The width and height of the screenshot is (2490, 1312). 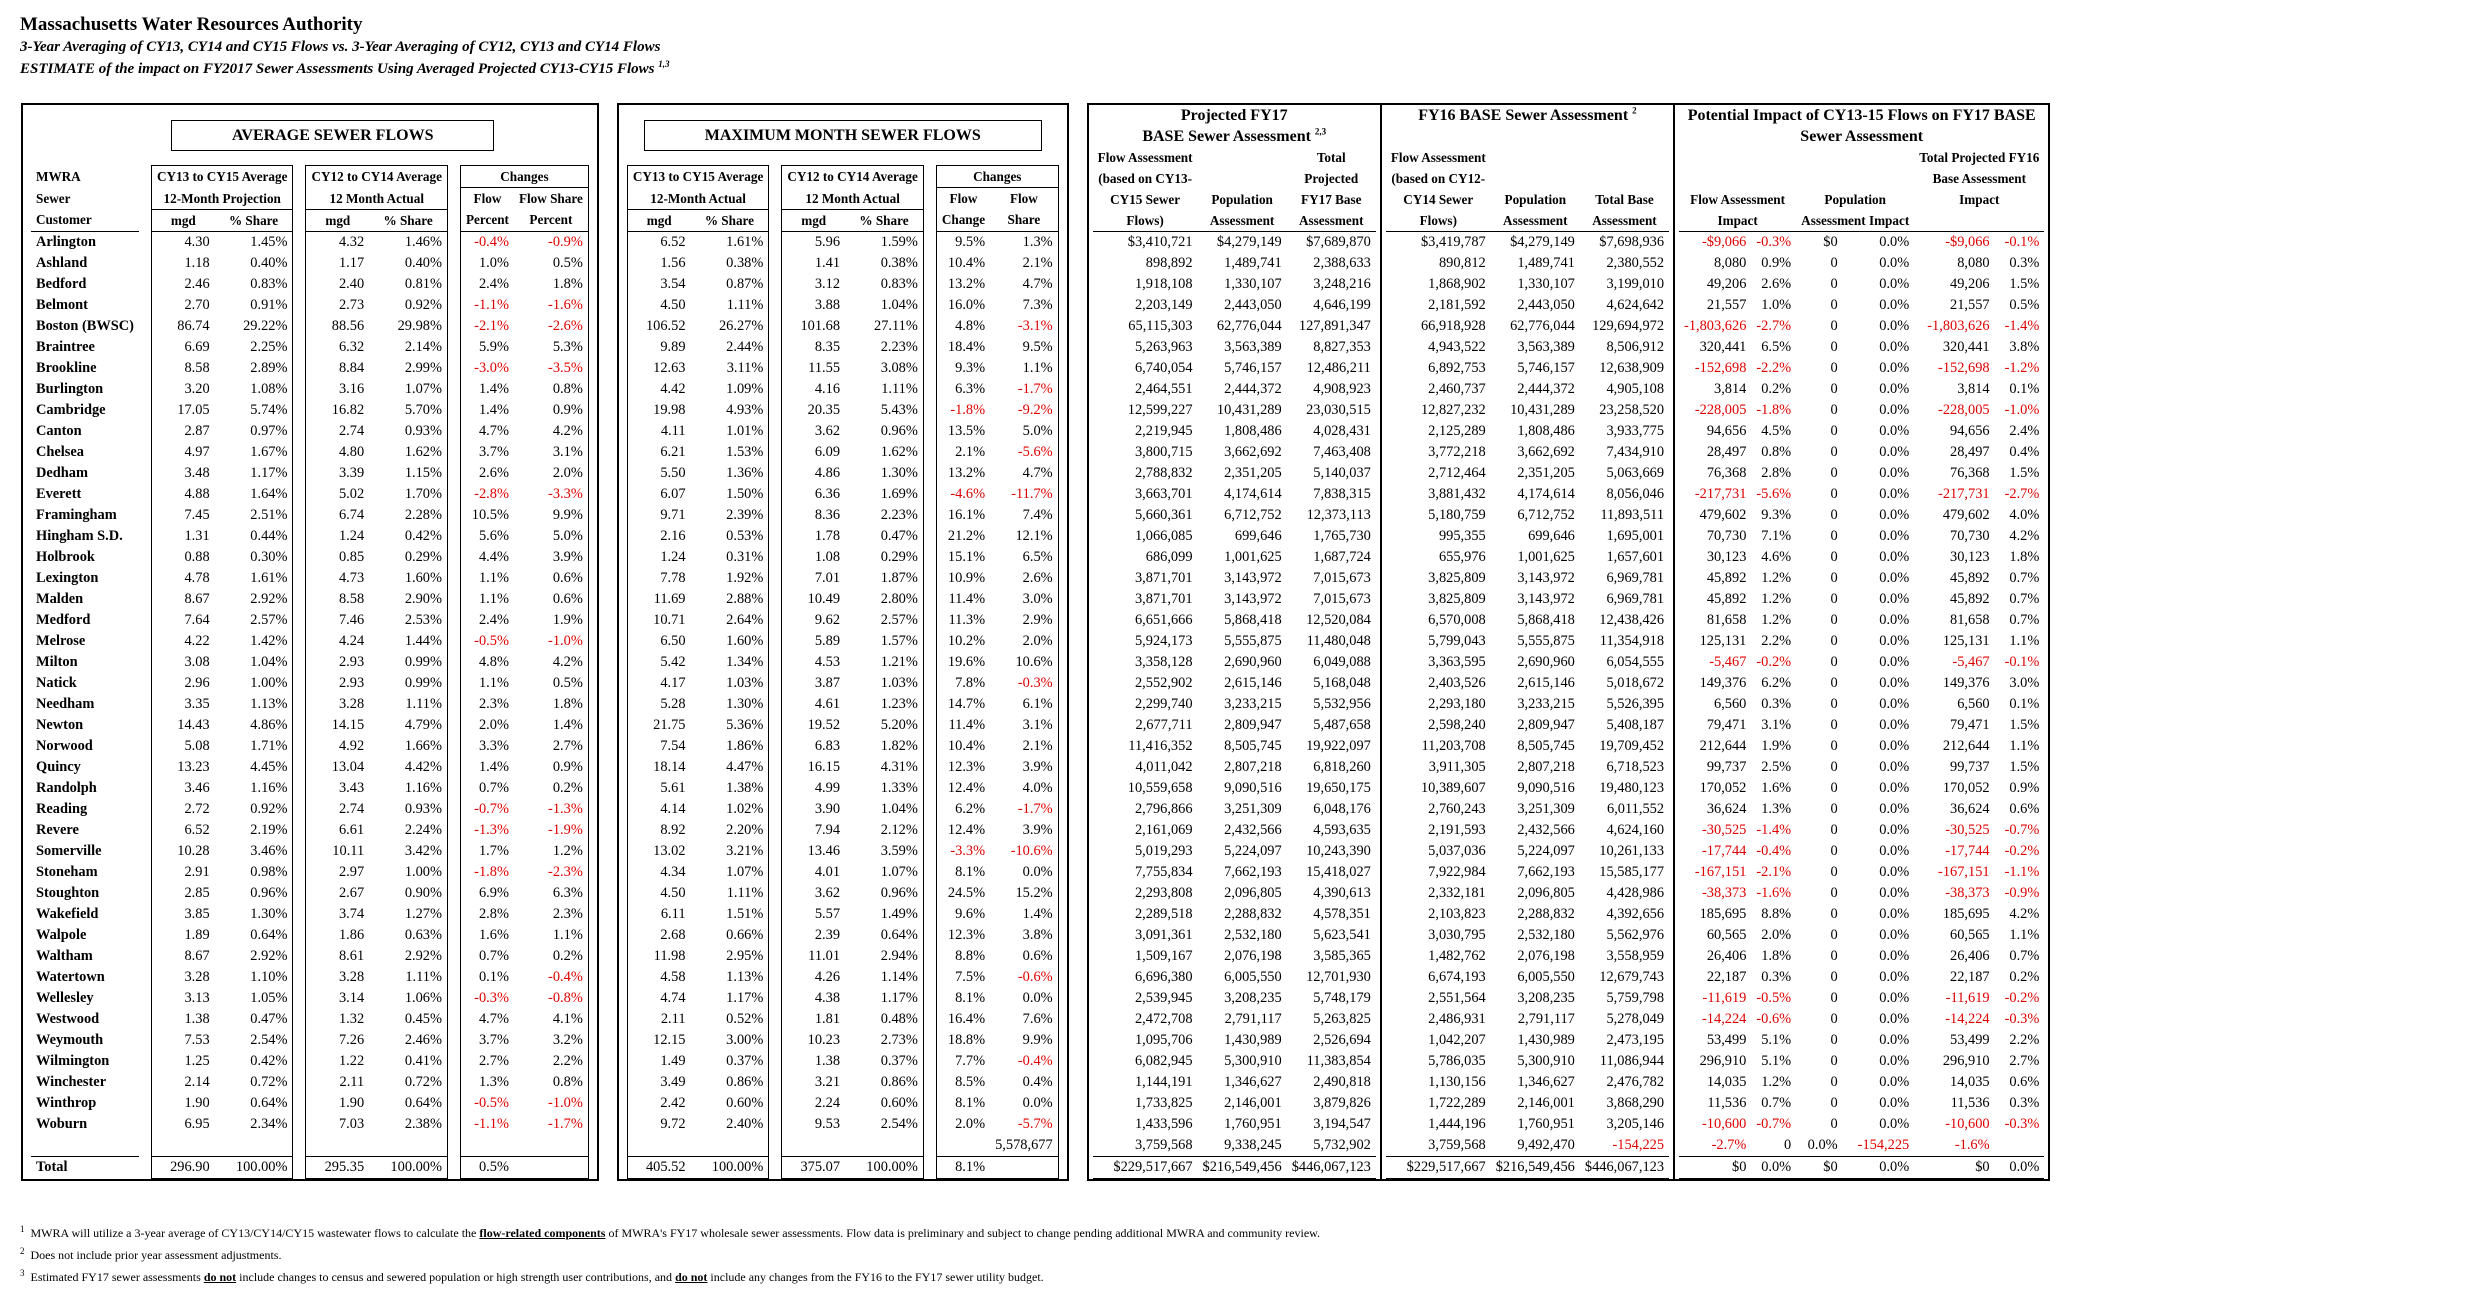 I want to click on value-cell: 6.83, so click(x=813, y=746).